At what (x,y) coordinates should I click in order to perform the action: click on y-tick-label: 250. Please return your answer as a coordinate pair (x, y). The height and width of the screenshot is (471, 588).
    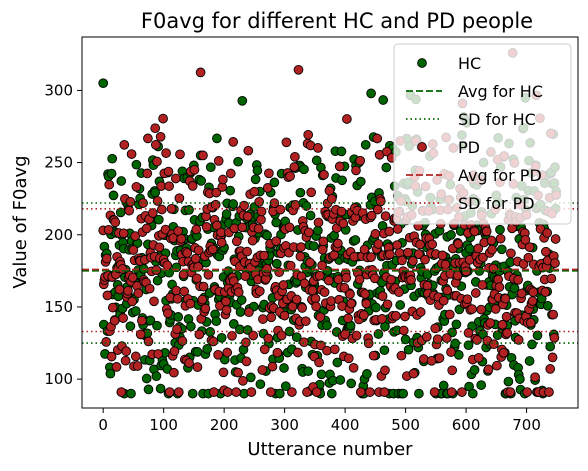
    Looking at the image, I should click on (58, 163).